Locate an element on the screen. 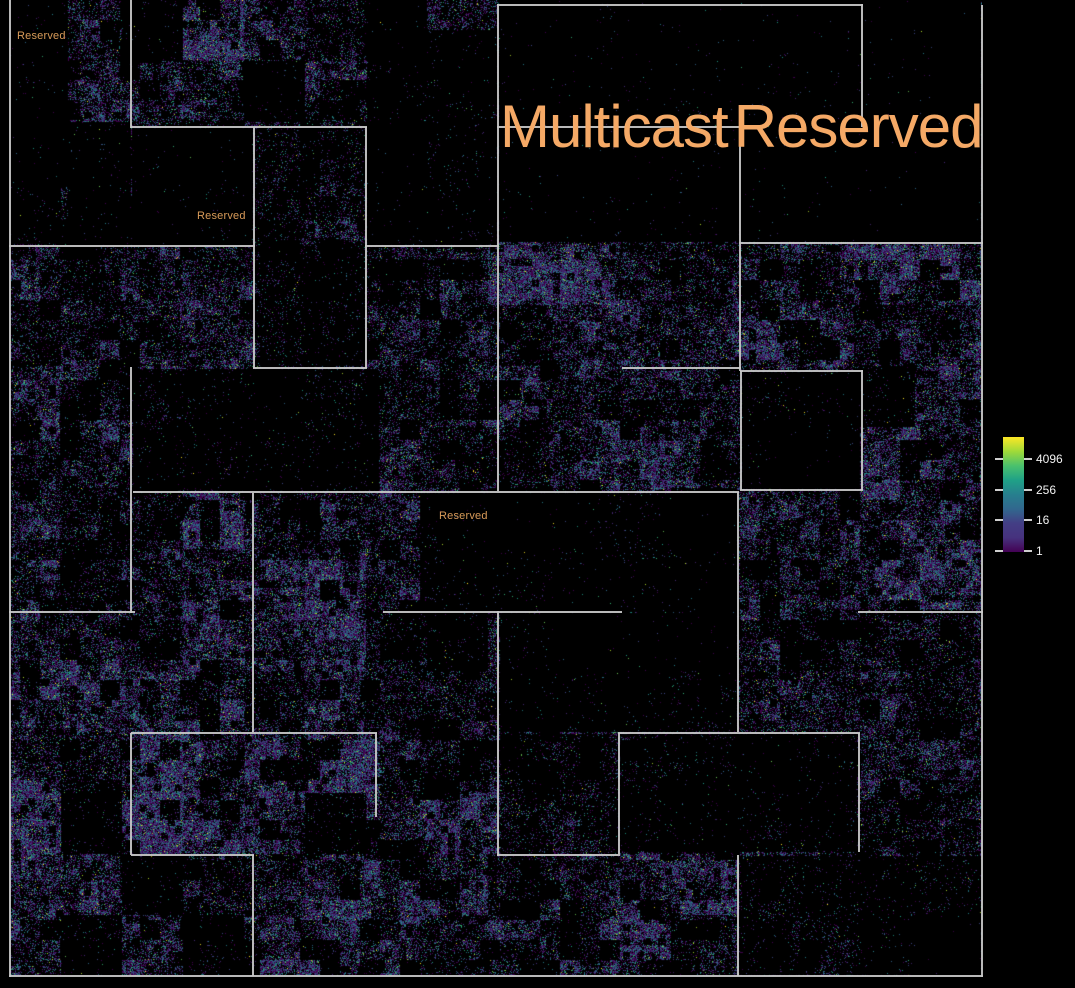  annotation-reserved-2: Reserved is located at coordinates (463, 516).